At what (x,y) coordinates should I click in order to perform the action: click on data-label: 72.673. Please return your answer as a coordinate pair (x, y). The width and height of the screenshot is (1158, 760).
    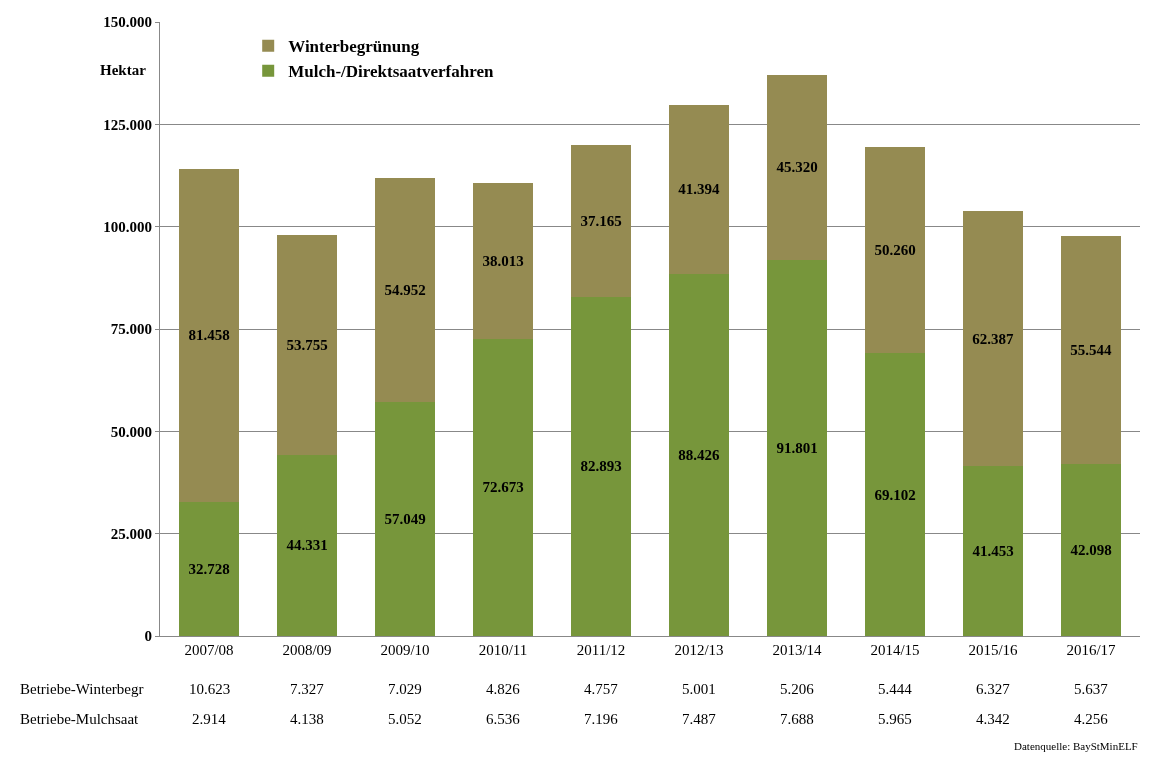
    Looking at the image, I should click on (503, 487).